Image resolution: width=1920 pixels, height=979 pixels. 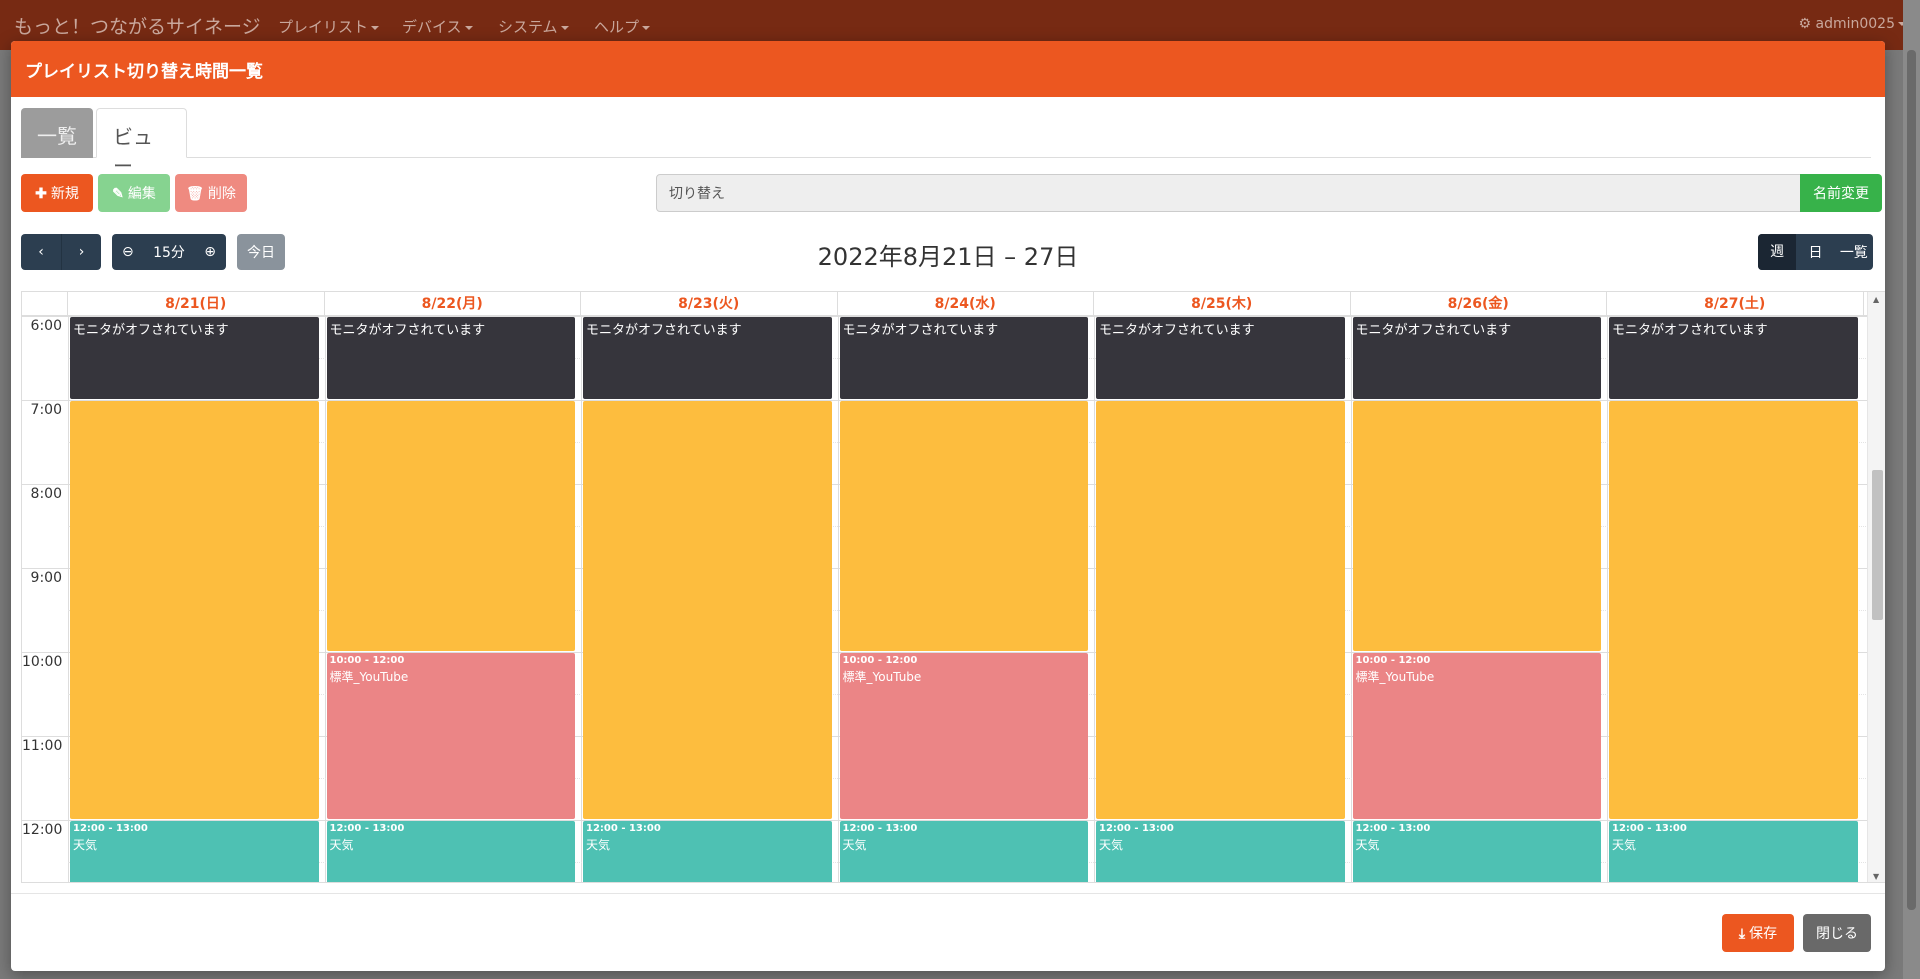 What do you see at coordinates (1841, 193) in the screenshot?
I see `rename-button: 名前変更` at bounding box center [1841, 193].